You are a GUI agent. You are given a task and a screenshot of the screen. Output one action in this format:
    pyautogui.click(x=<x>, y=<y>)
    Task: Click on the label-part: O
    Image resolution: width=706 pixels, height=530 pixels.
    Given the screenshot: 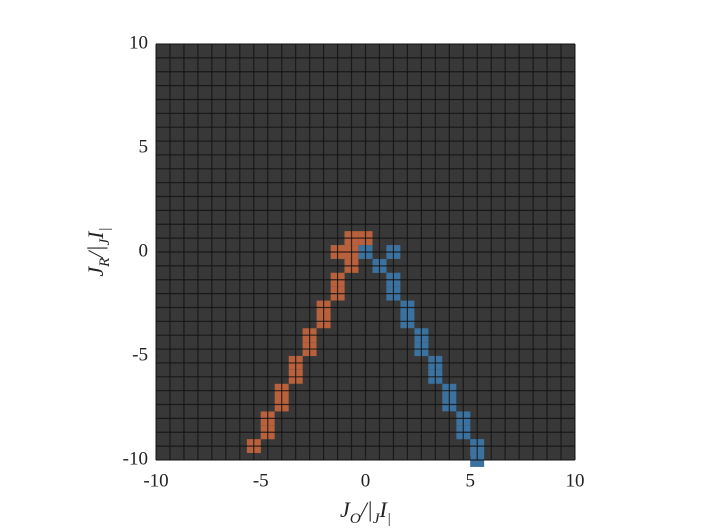 What is the action you would take?
    pyautogui.click(x=355, y=519)
    